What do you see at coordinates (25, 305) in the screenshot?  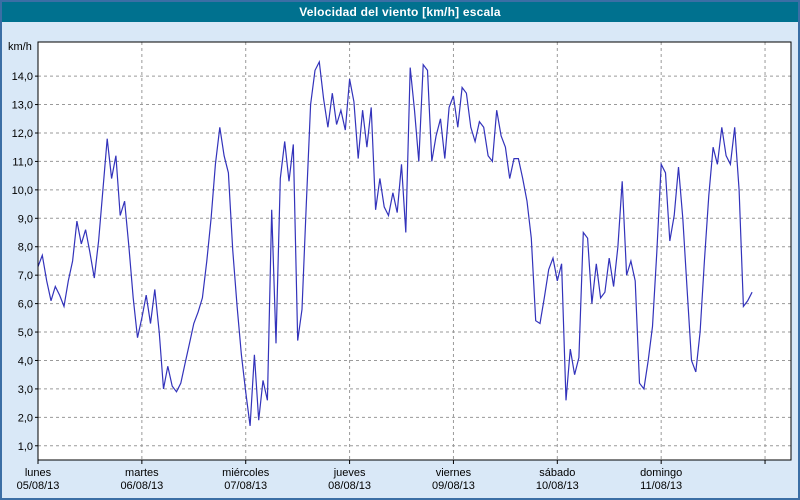 I see `svg-text: 6,0` at bounding box center [25, 305].